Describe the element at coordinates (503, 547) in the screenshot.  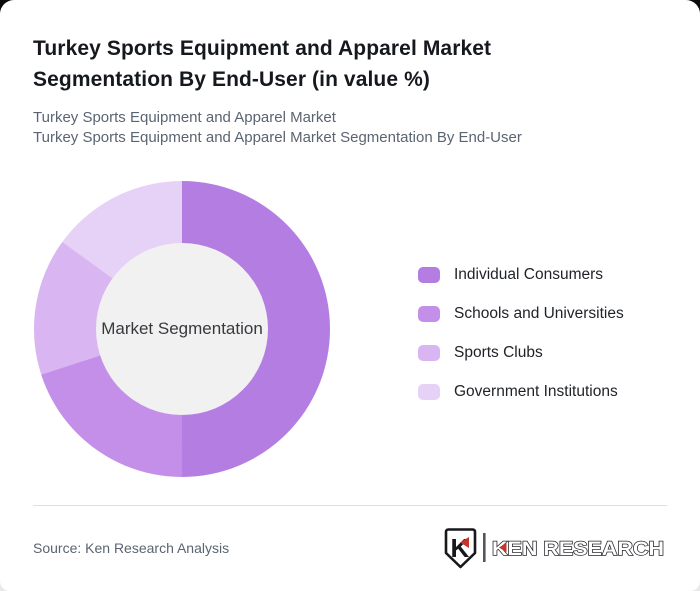
I see `brand-k-red-triangle-icon` at that location.